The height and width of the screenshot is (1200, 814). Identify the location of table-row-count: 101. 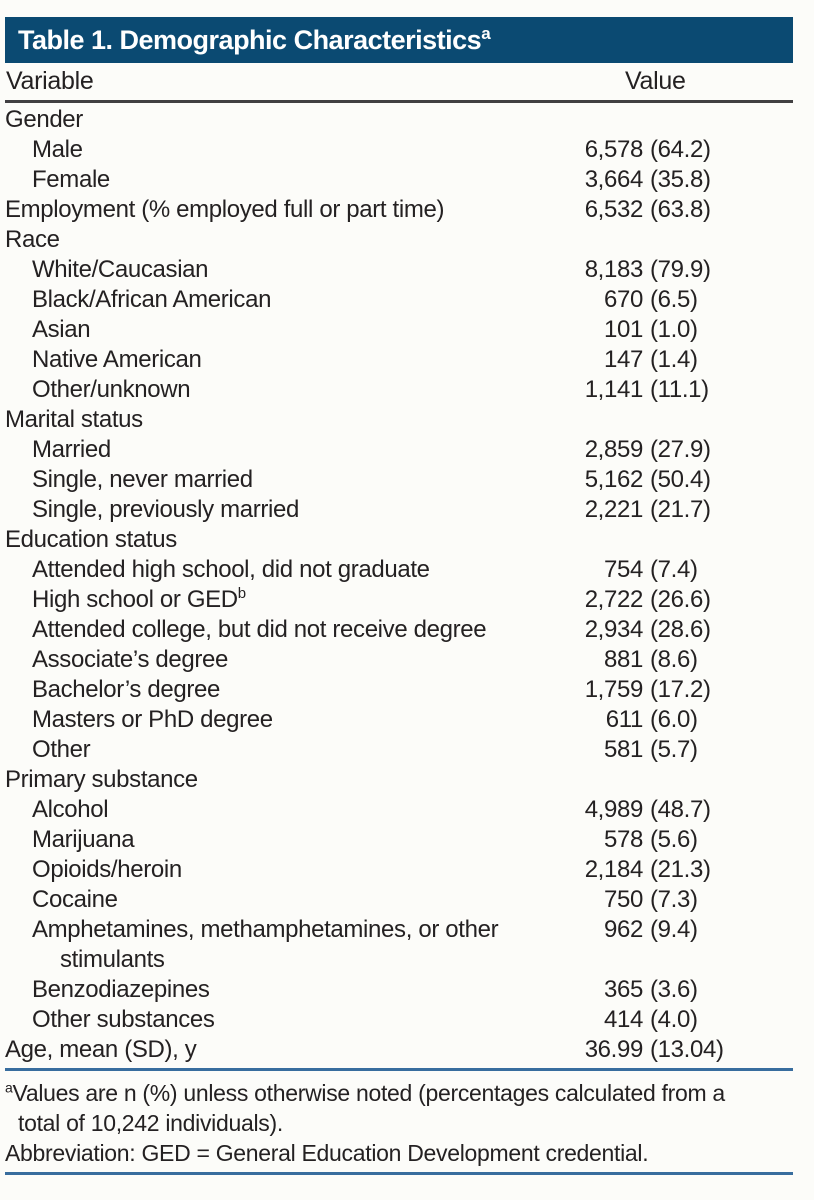
(623, 329).